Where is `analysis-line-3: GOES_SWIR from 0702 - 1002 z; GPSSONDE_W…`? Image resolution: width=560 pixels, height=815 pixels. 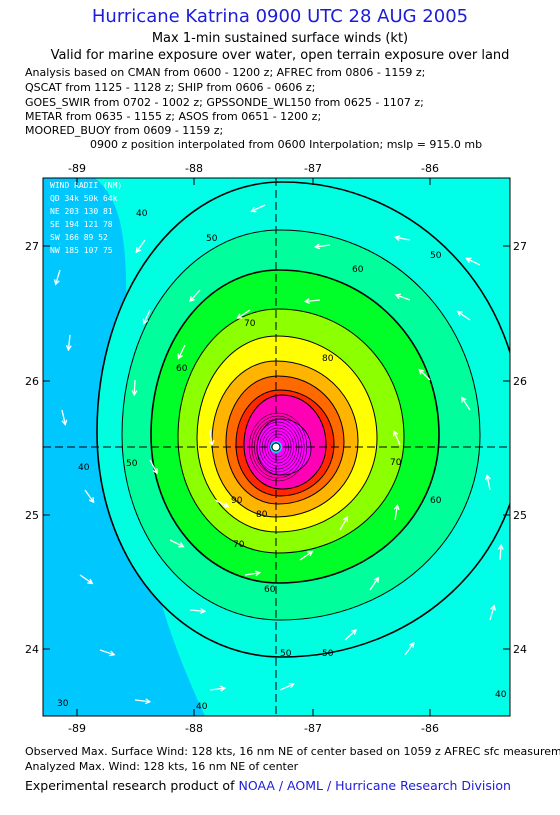
analysis-line-3: GOES_SWIR from 0702 - 1002 z; GPSSONDE_W… is located at coordinates (224, 102).